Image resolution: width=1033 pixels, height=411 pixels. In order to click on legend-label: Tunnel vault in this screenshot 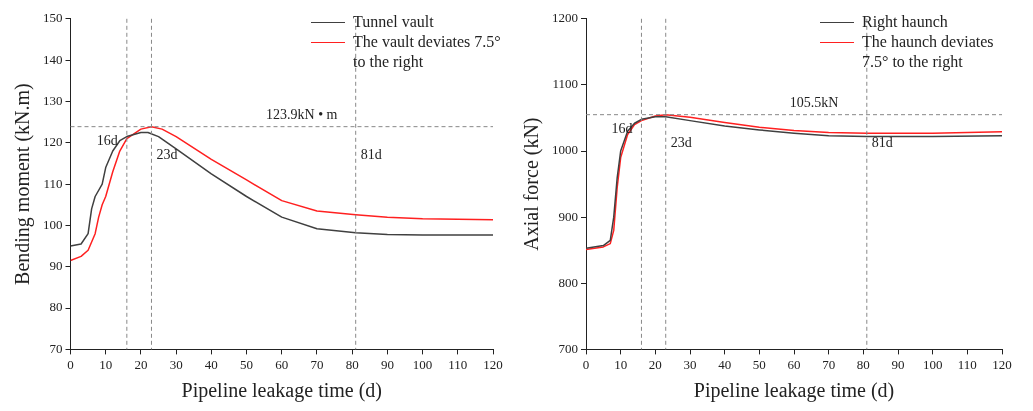, I will do `click(394, 22)`.